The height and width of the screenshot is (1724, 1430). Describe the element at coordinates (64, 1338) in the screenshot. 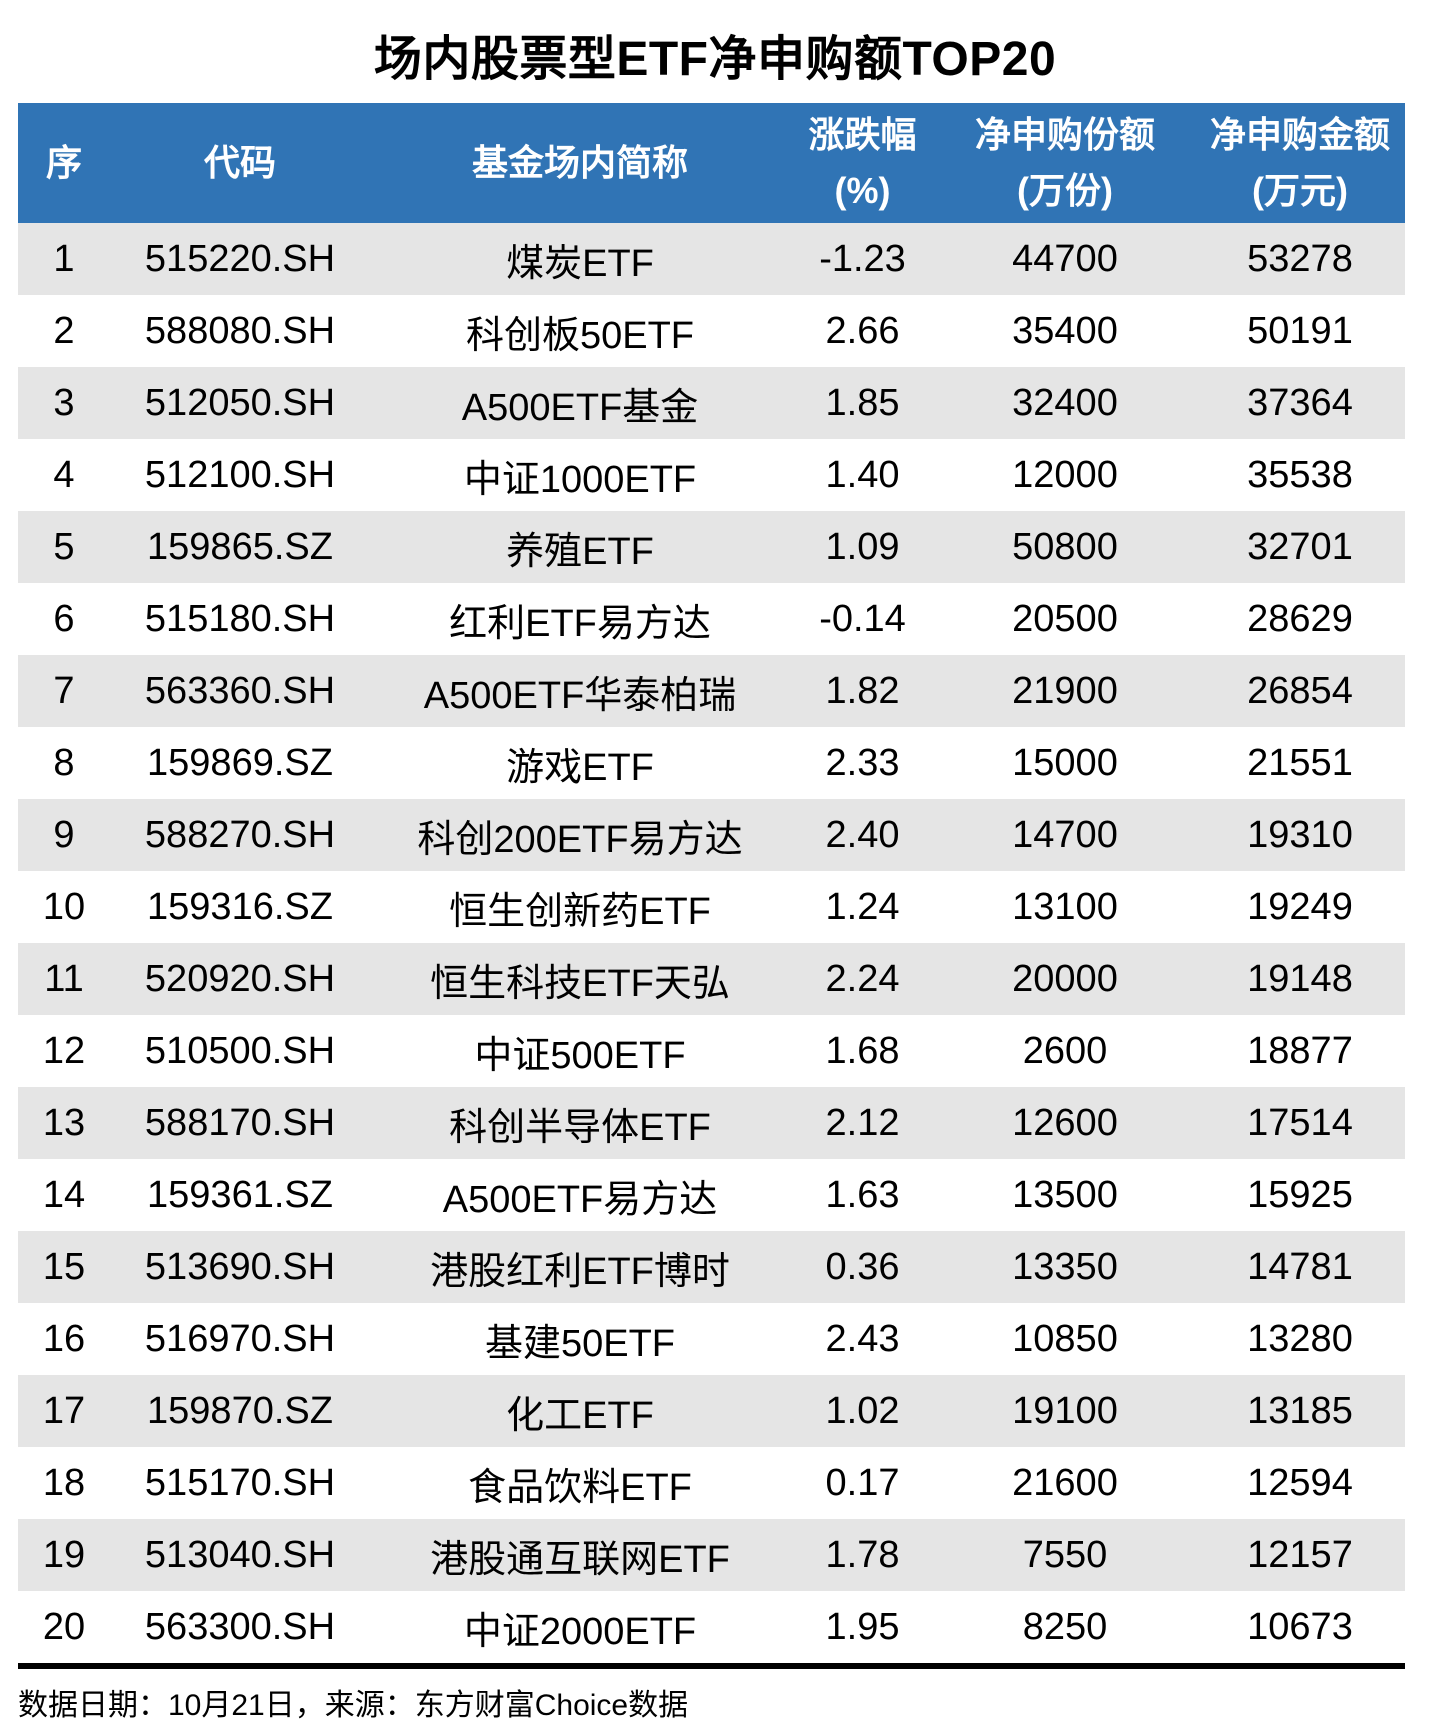

I see `cell-rank: 16` at that location.